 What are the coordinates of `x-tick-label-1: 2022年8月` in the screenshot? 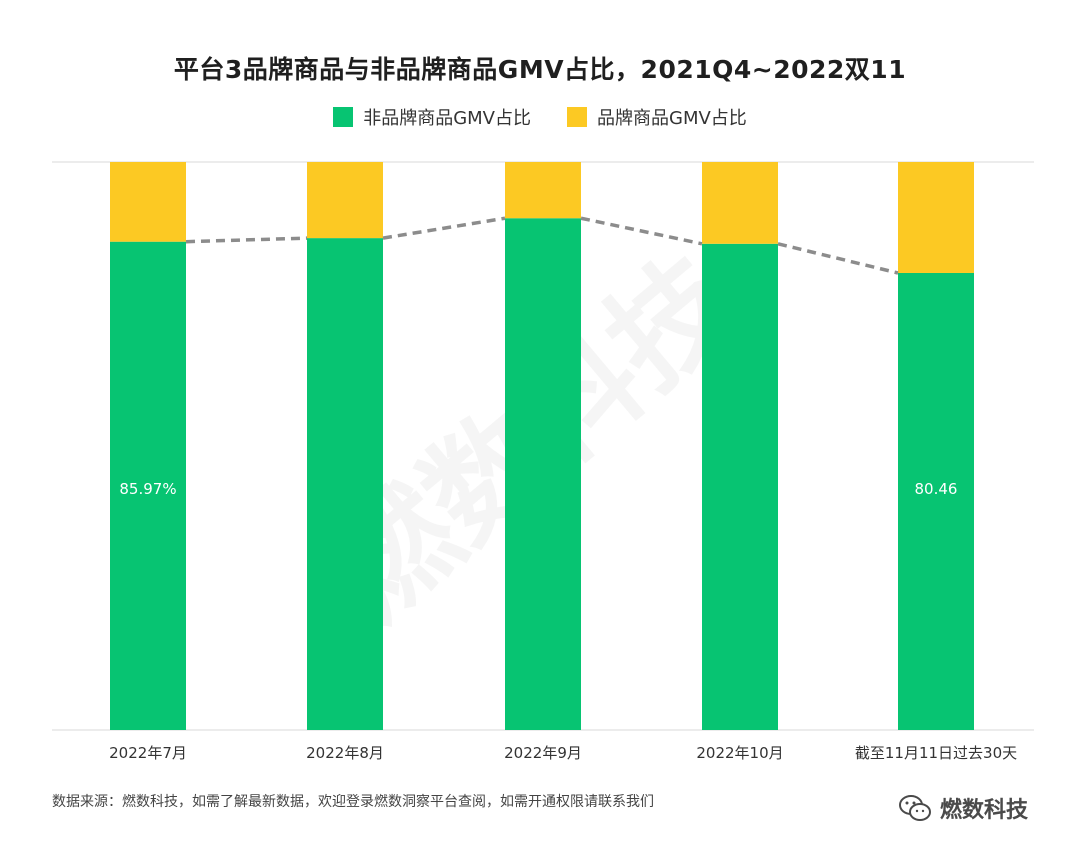 It's located at (345, 753).